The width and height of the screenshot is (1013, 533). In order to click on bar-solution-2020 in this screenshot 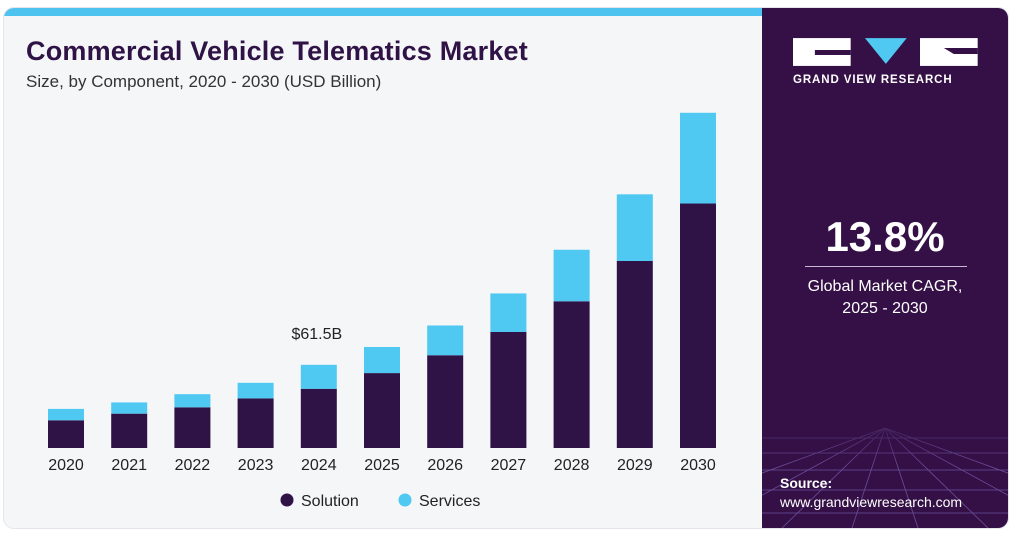, I will do `click(66, 434)`.